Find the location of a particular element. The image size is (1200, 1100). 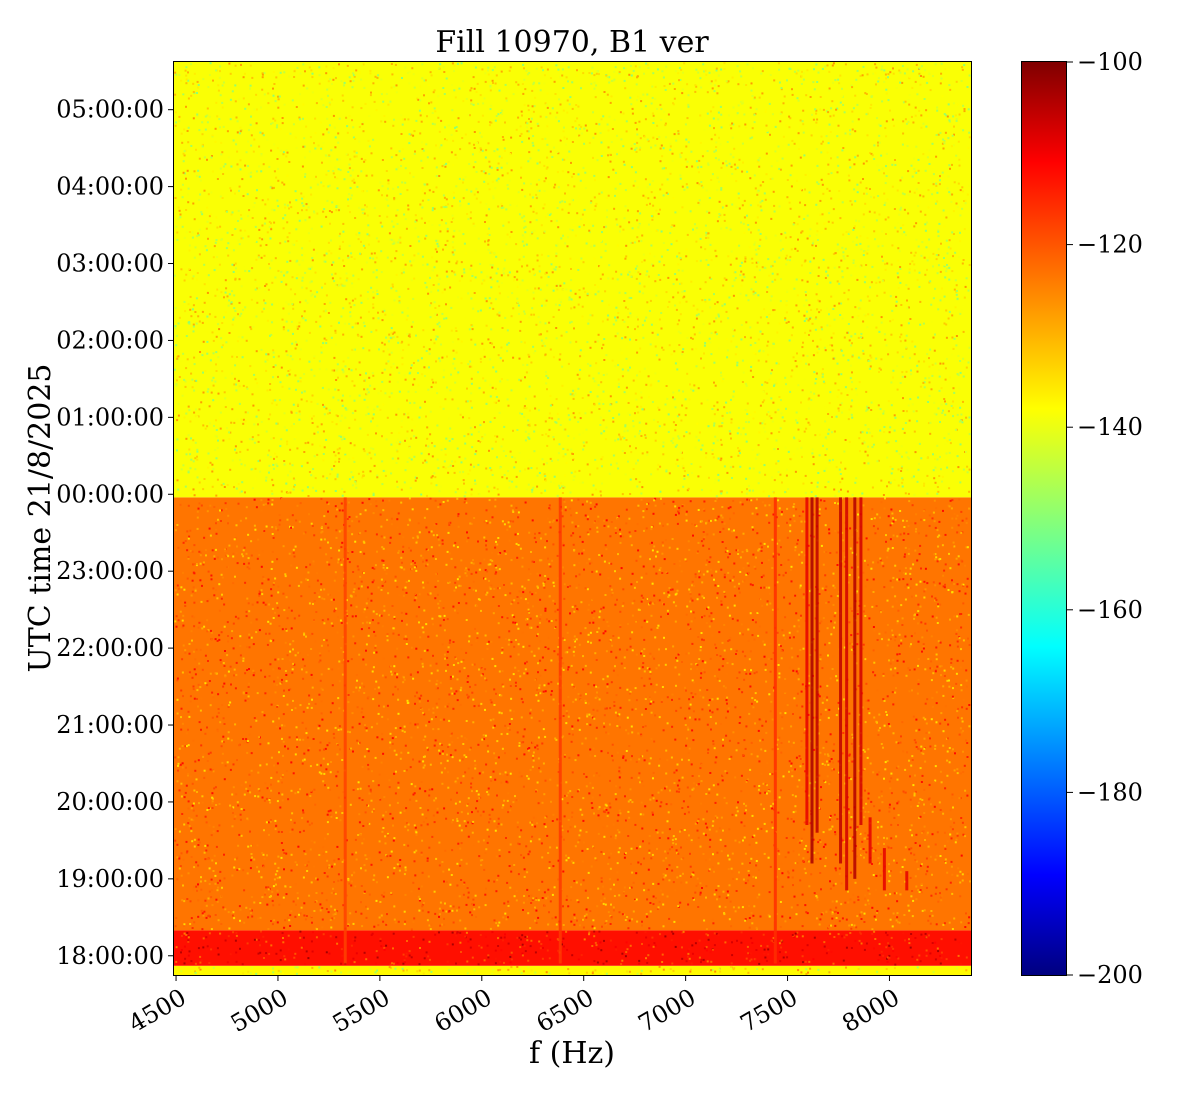

x-tick-label: 4500 is located at coordinates (157, 1010).